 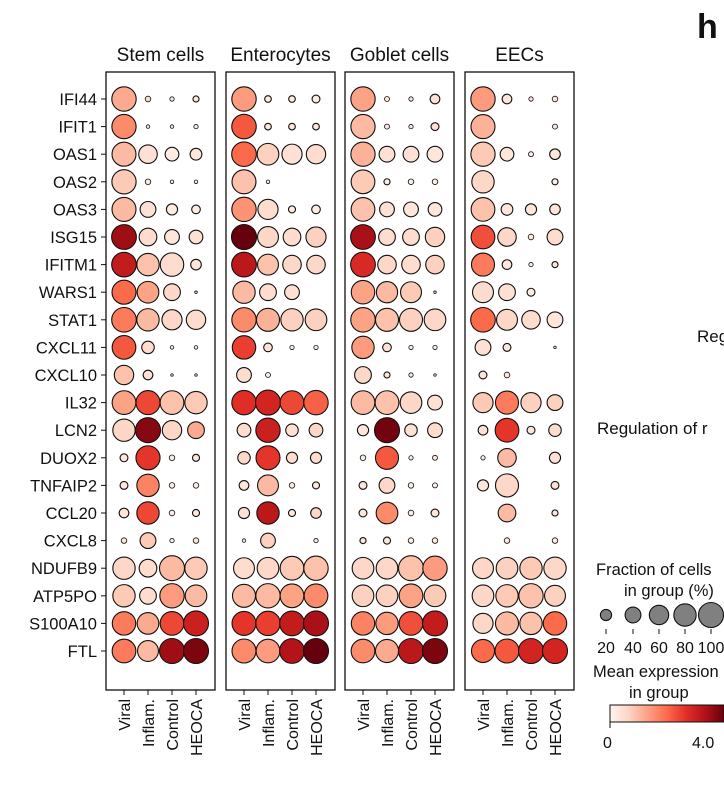 What do you see at coordinates (68, 293) in the screenshot?
I see `gene-label-wars1: WARS1` at bounding box center [68, 293].